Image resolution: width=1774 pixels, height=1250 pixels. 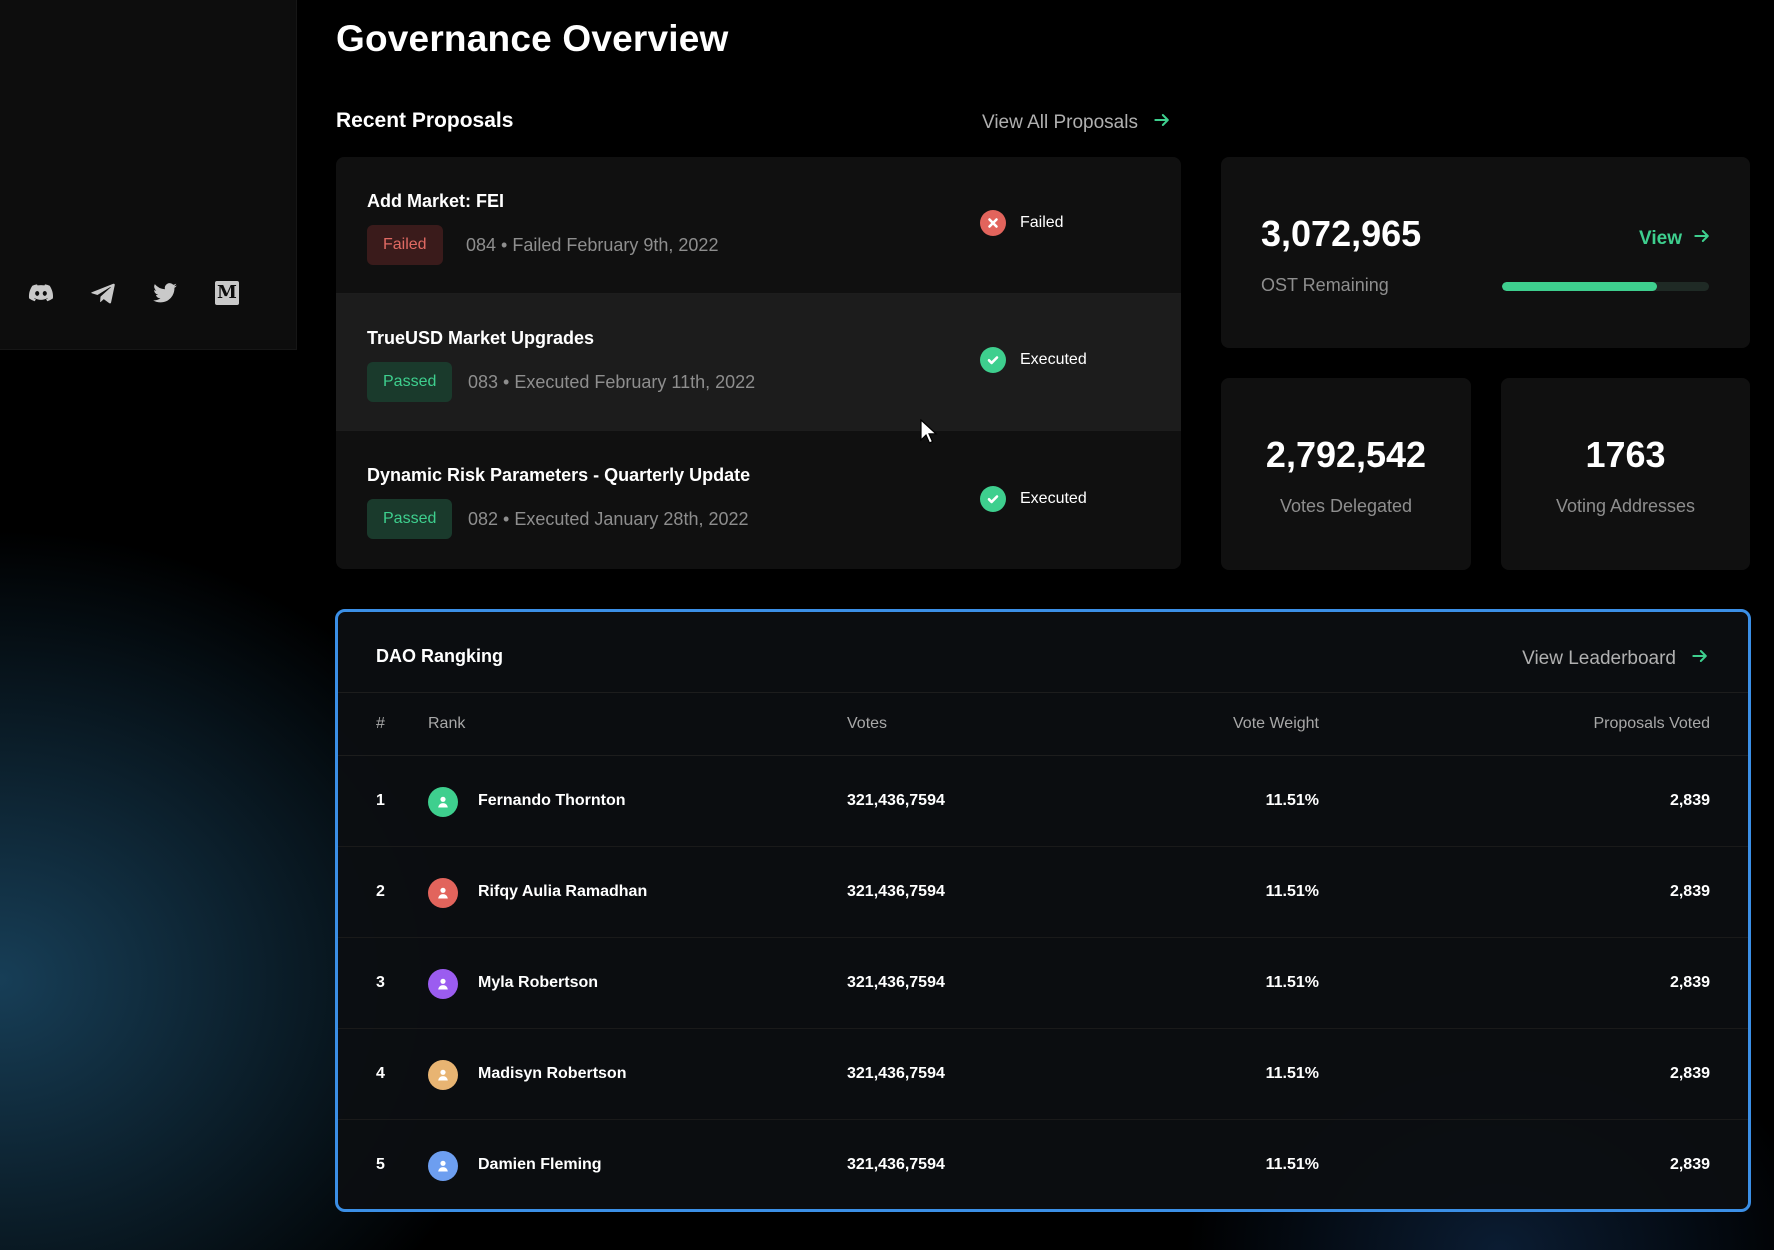 What do you see at coordinates (380, 723) in the screenshot?
I see `column-header-num: #` at bounding box center [380, 723].